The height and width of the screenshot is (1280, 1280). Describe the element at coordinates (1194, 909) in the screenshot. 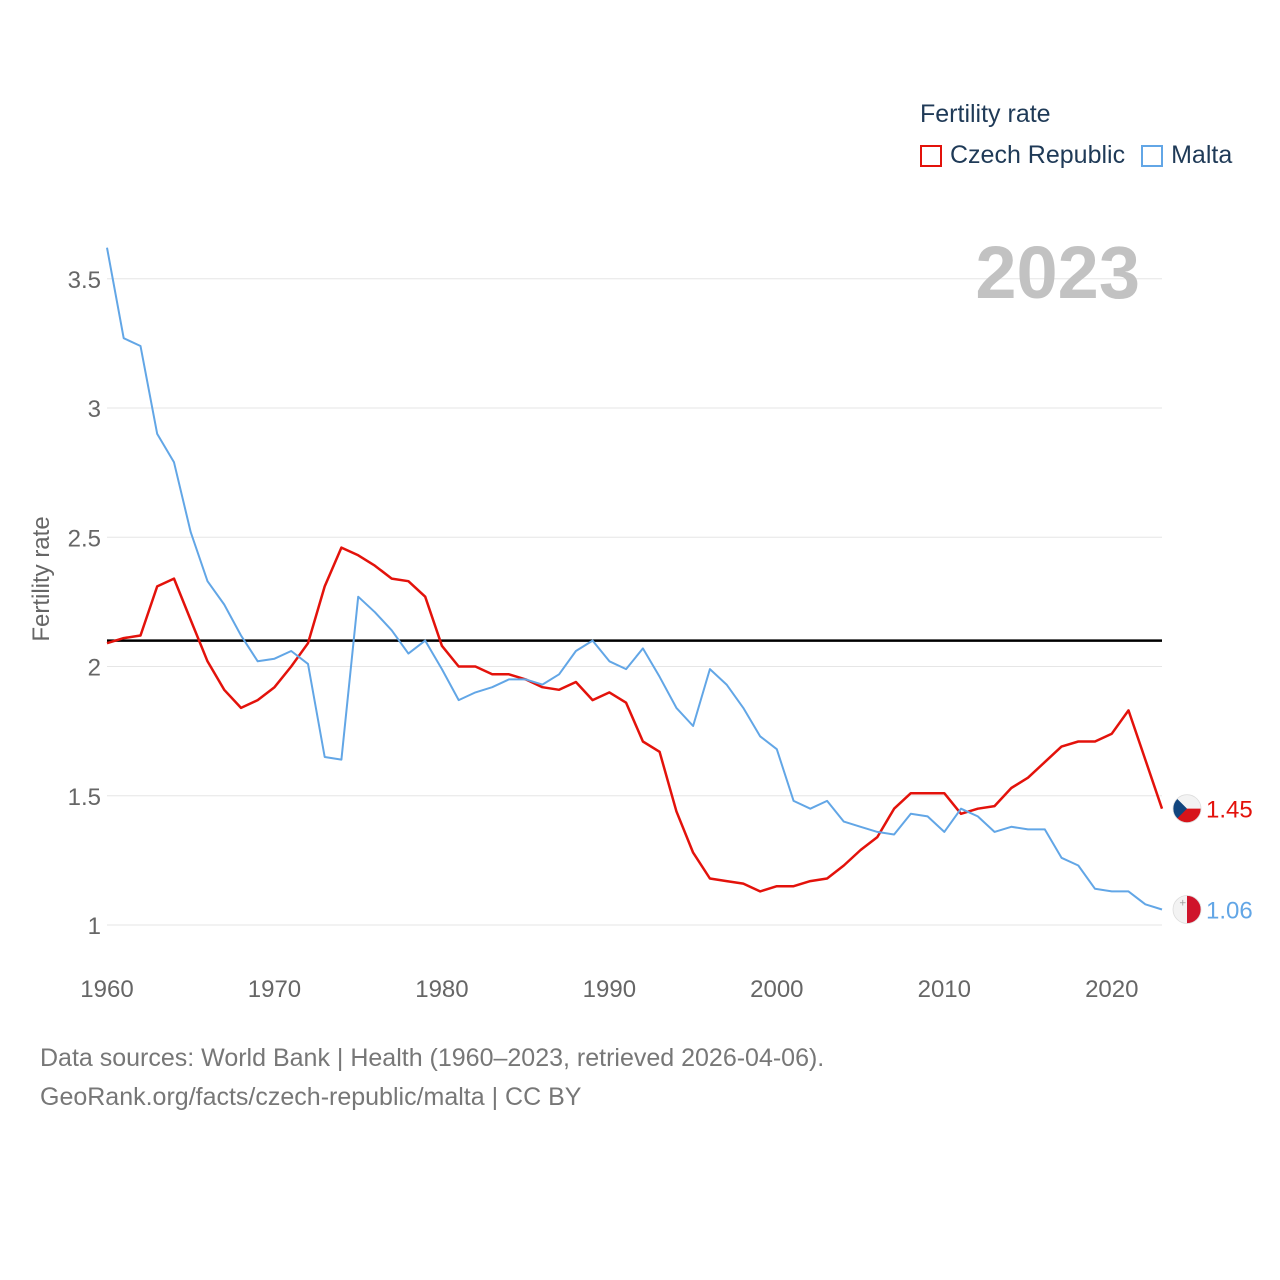

I see `flag-red-half` at that location.